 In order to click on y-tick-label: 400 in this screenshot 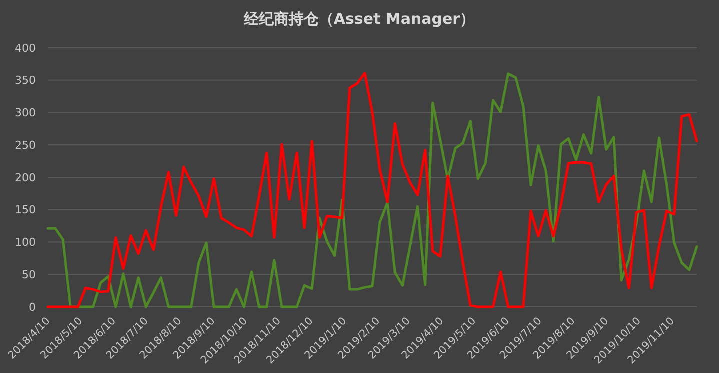, I will do `click(25, 48)`.